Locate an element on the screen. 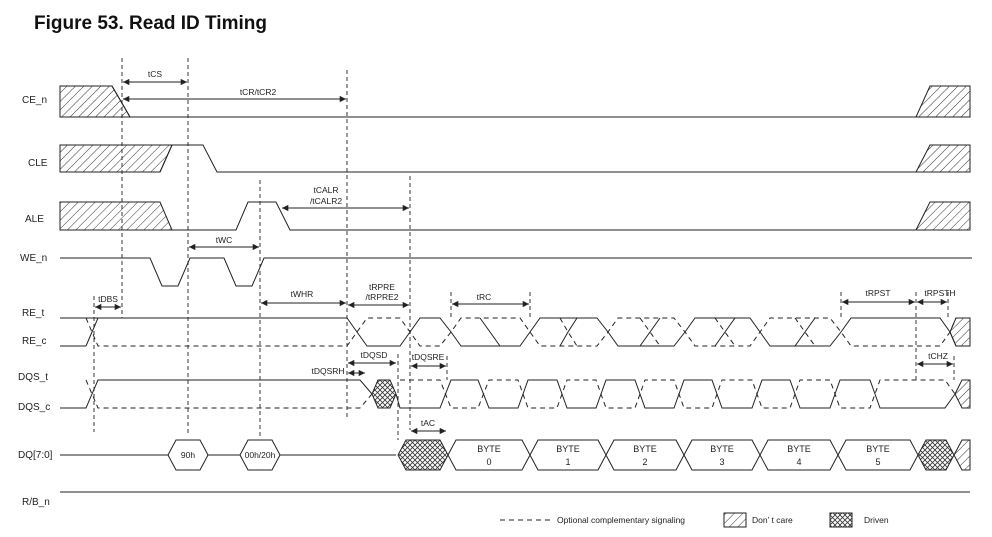 The width and height of the screenshot is (992, 537). figure-title: Figure 53. Read ID Timing is located at coordinates (150, 23).